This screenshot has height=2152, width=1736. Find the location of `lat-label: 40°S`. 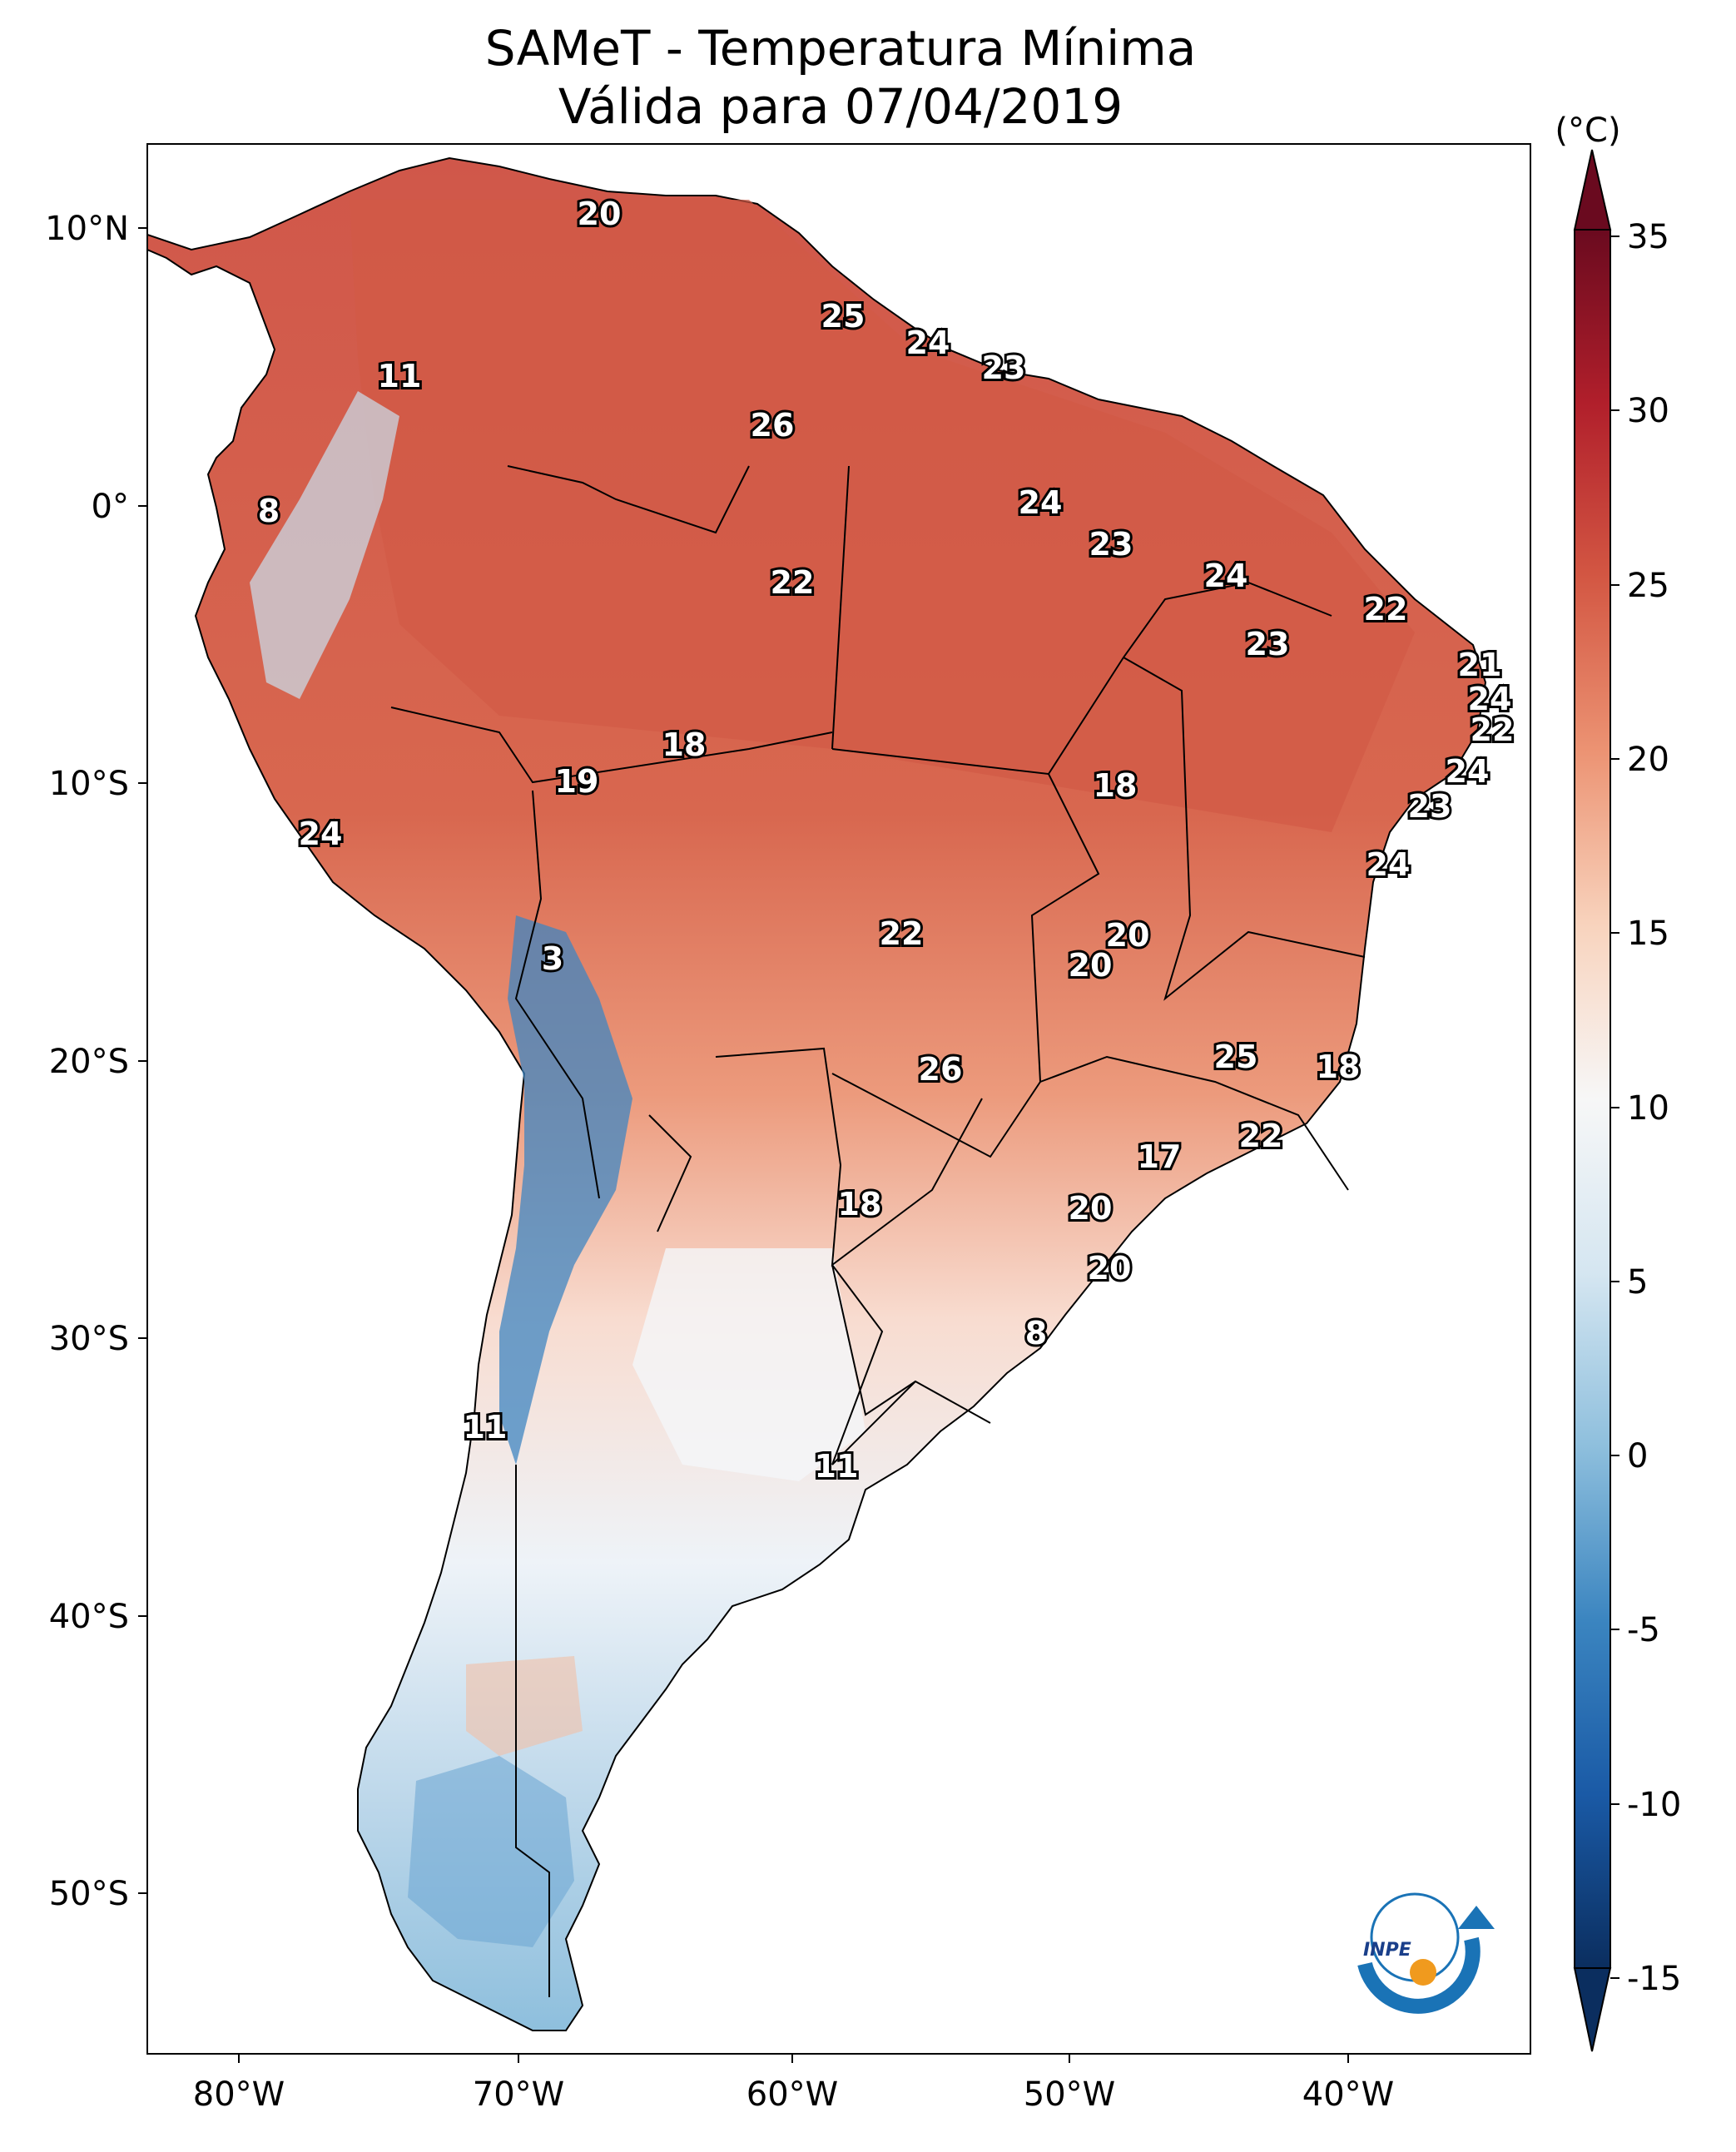

lat-label: 40°S is located at coordinates (89, 1617).